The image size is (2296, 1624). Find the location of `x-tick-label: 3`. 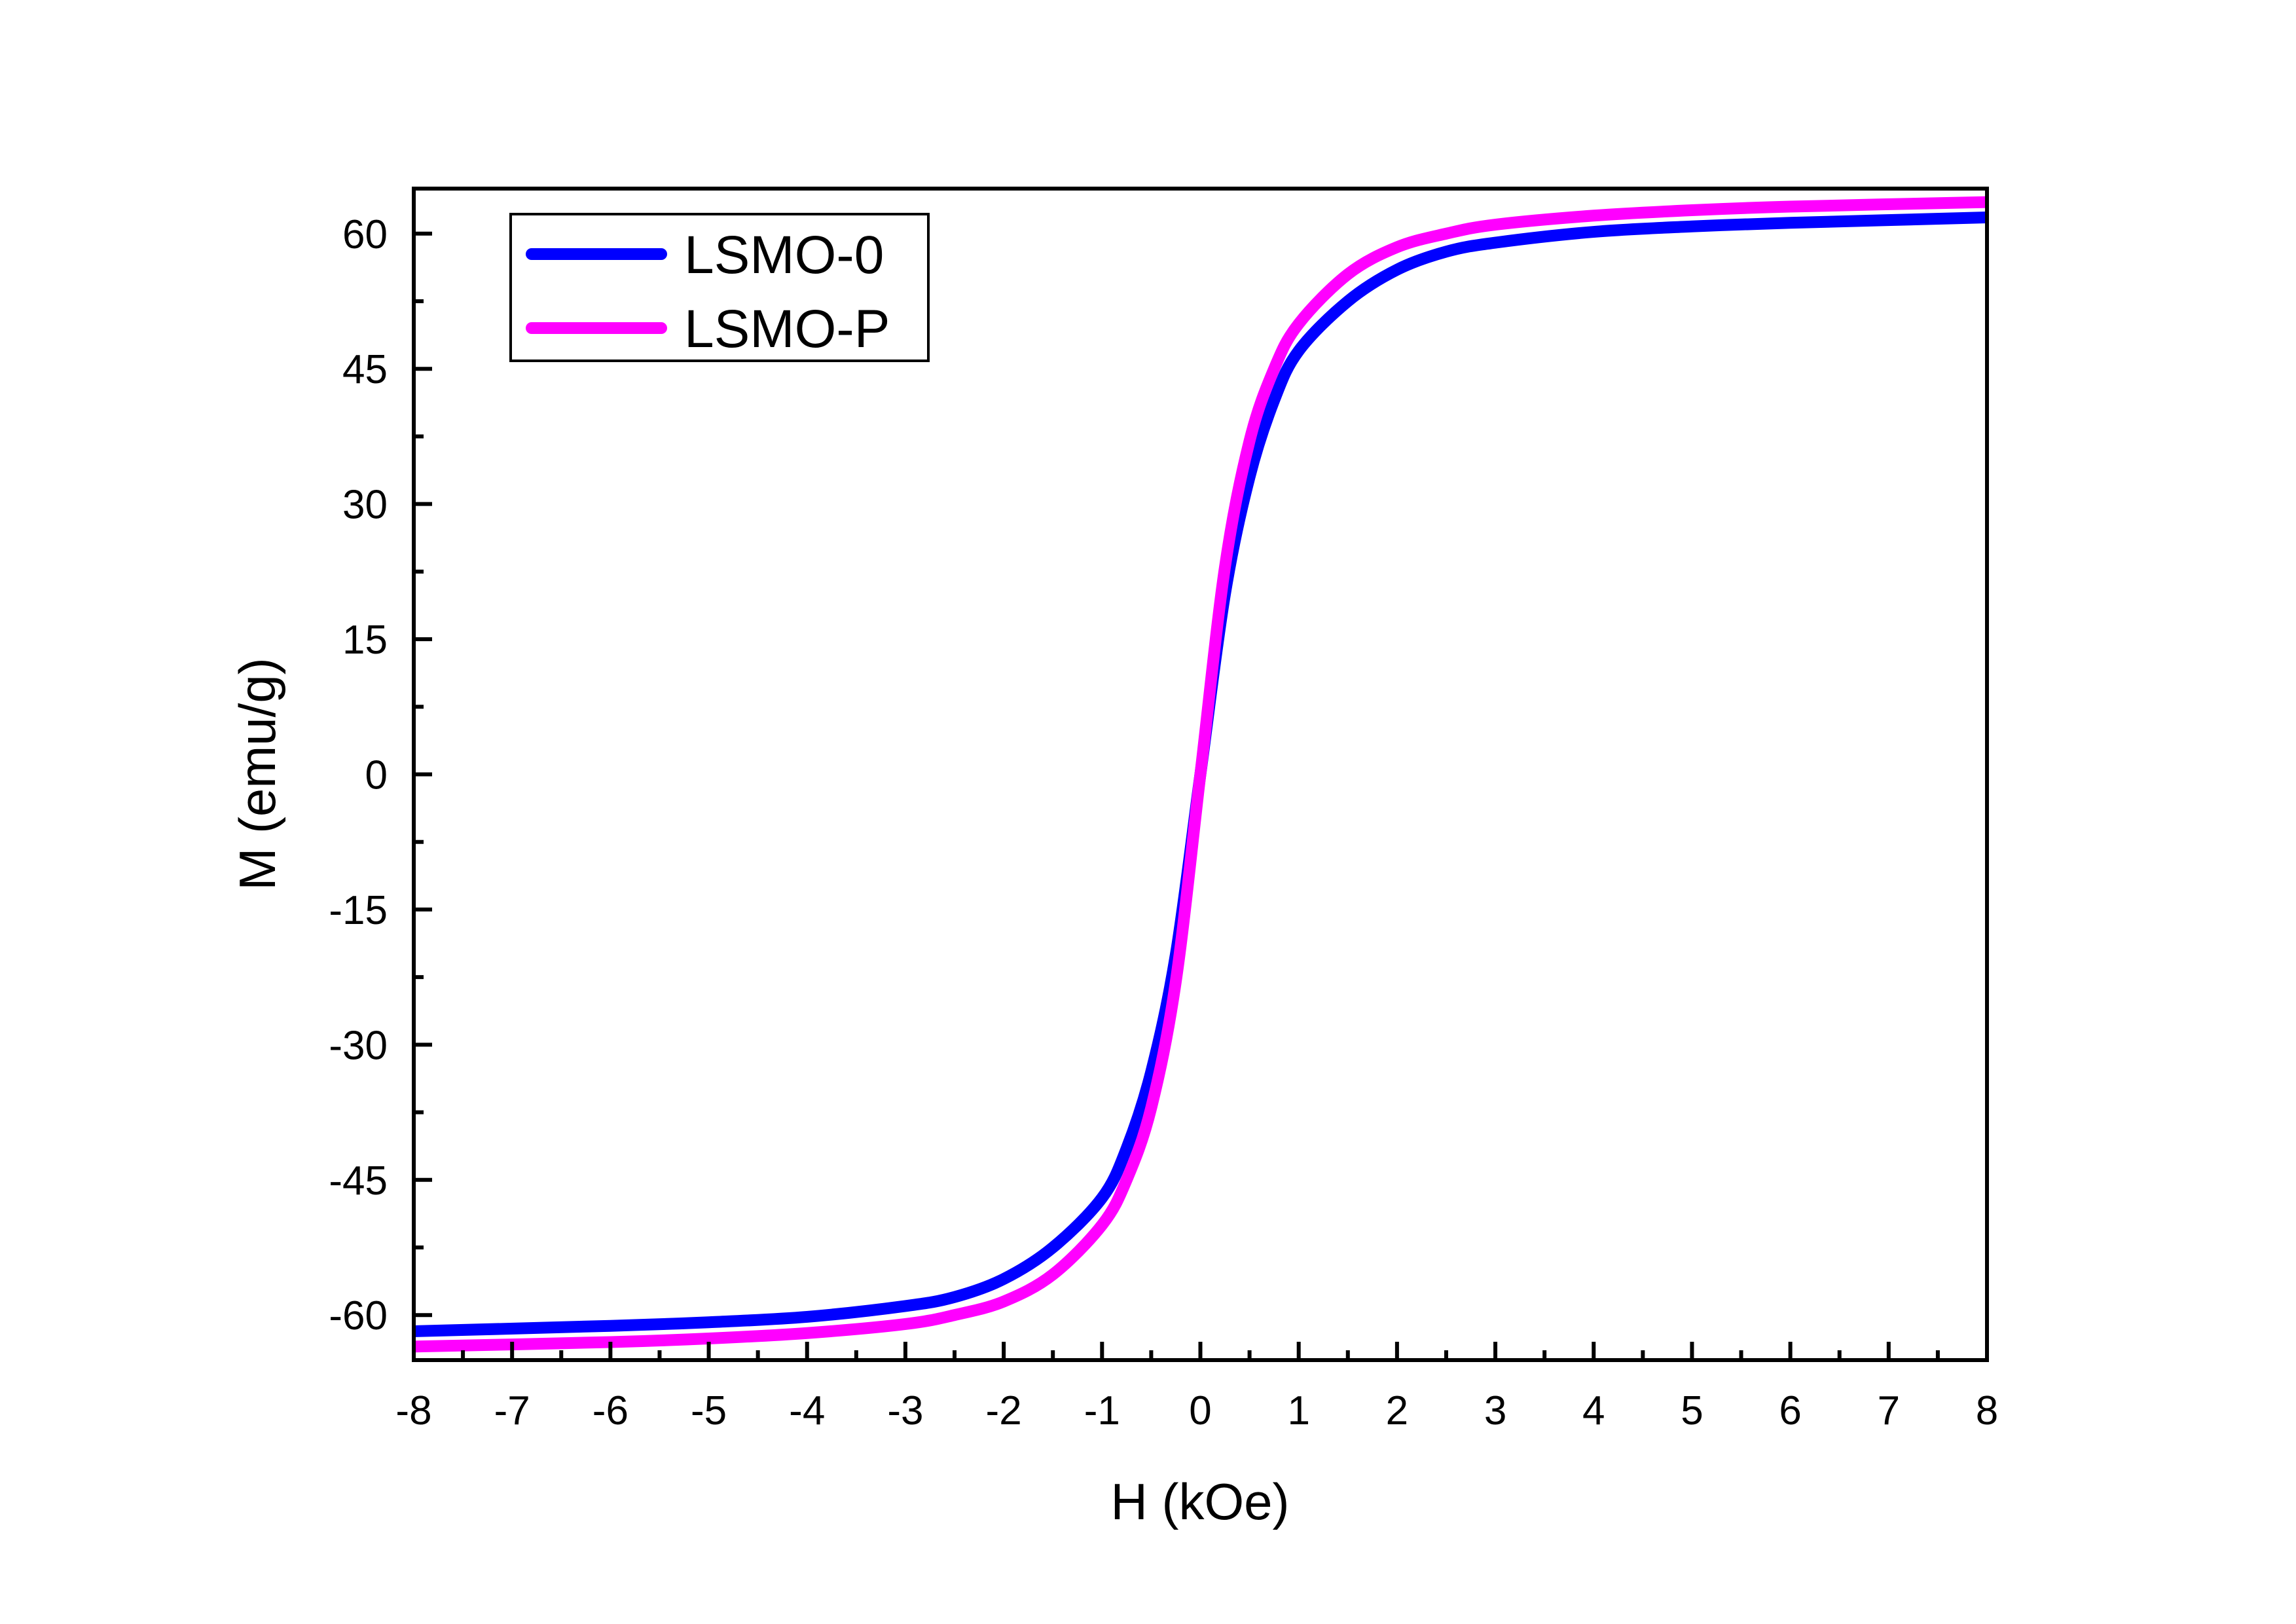

x-tick-label: 3 is located at coordinates (1495, 1410).